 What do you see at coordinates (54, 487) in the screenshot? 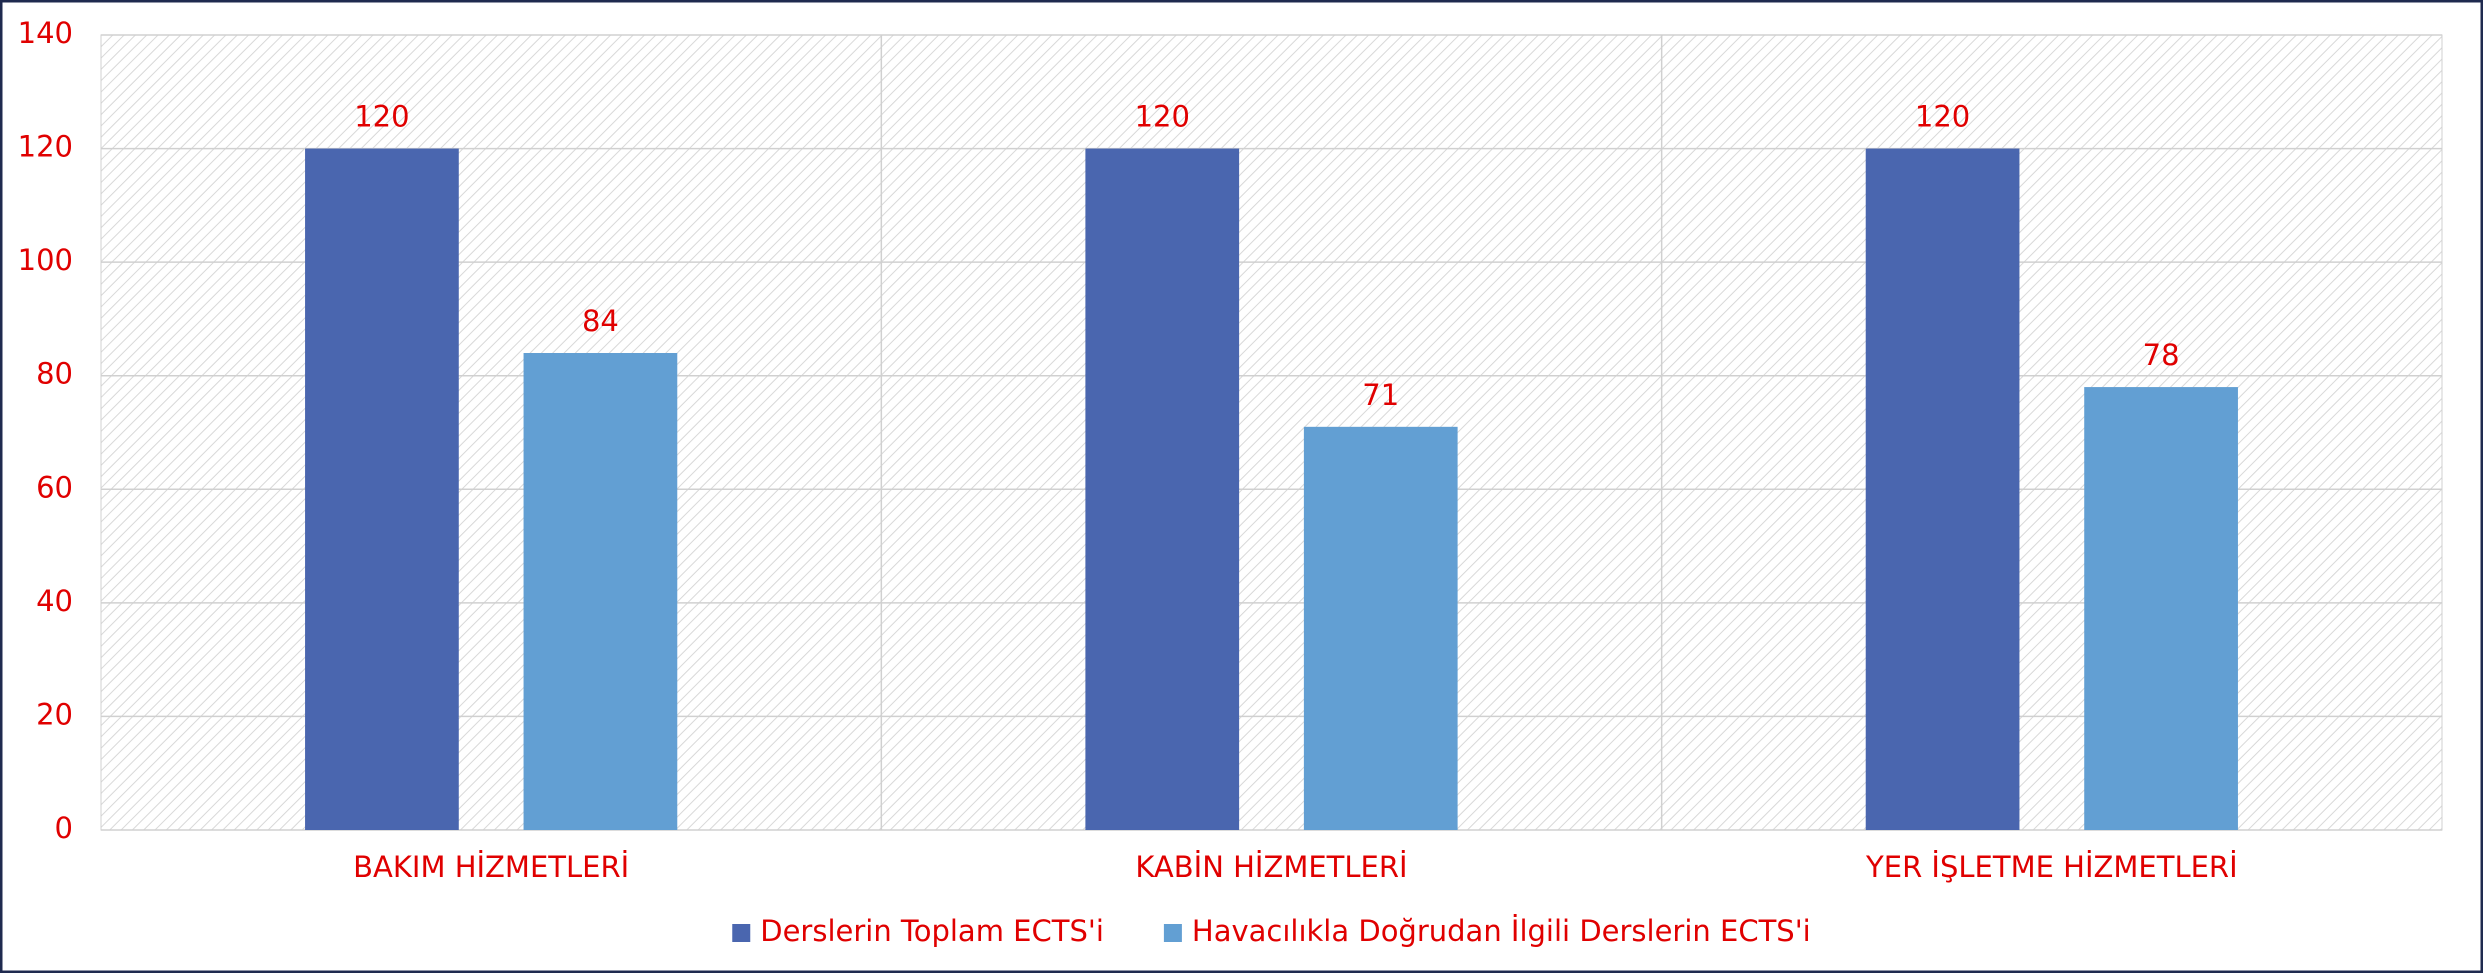
I see `y-tick-label: 60` at bounding box center [54, 487].